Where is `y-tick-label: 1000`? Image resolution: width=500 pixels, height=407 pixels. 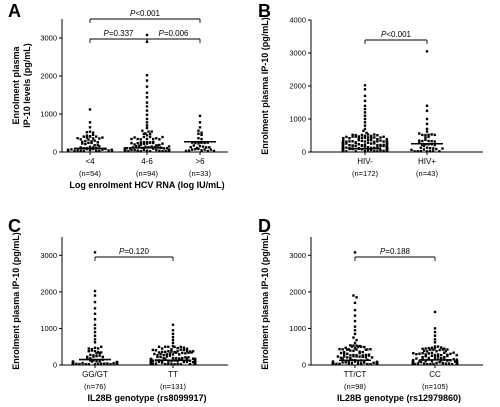
y-tick-label: 1000 is located at coordinates (48, 114).